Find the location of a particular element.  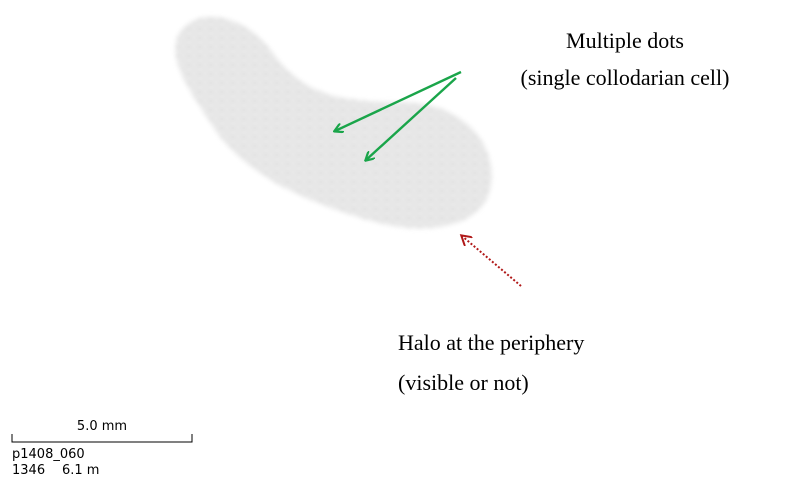

depth: 6.1 m is located at coordinates (80, 470).